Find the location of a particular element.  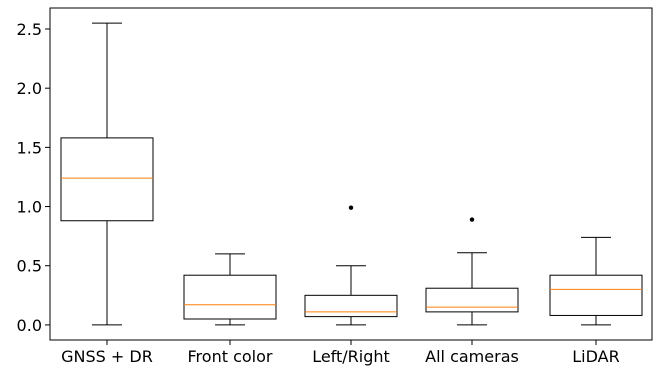

x-tick-label: LiDAR is located at coordinates (595, 356).